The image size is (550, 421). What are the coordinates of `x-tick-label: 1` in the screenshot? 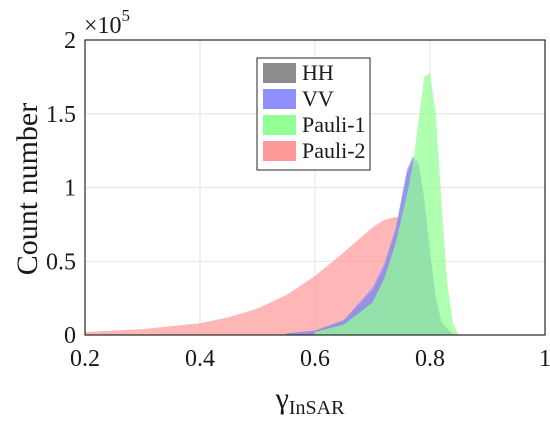 It's located at (544, 359).